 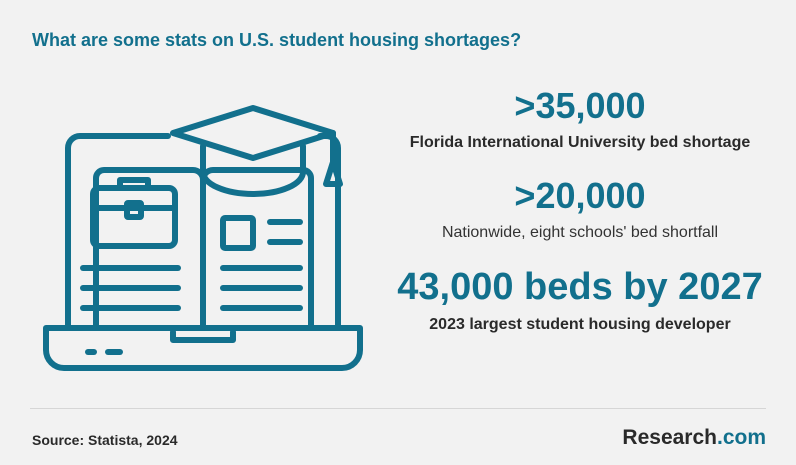 I want to click on stat-value: >35,000, so click(x=580, y=105).